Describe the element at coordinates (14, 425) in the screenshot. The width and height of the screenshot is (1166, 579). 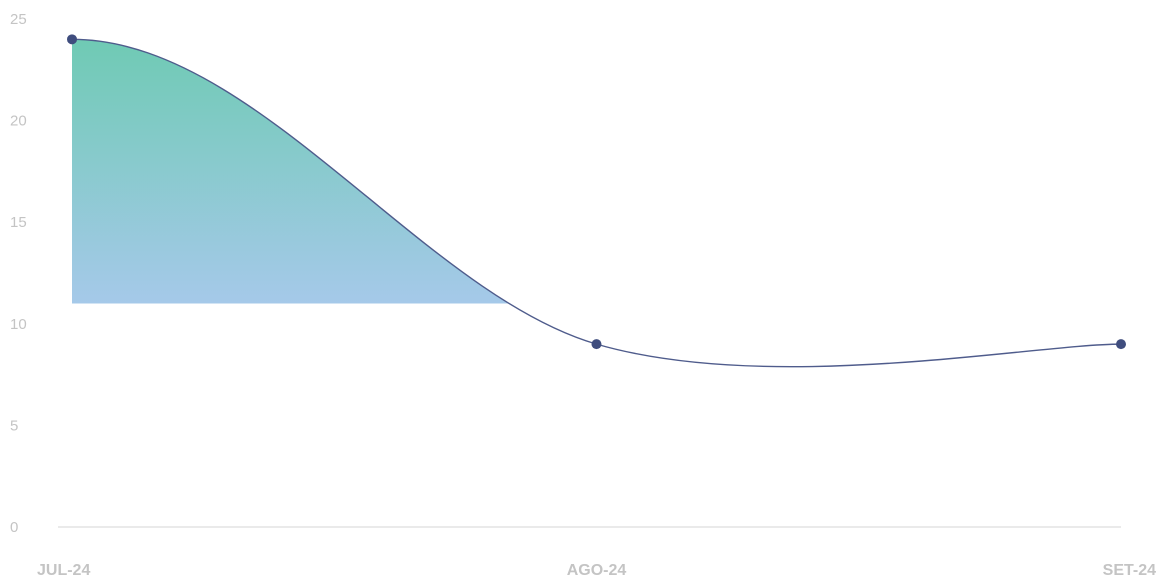
I see `y-tick-label: 5` at that location.